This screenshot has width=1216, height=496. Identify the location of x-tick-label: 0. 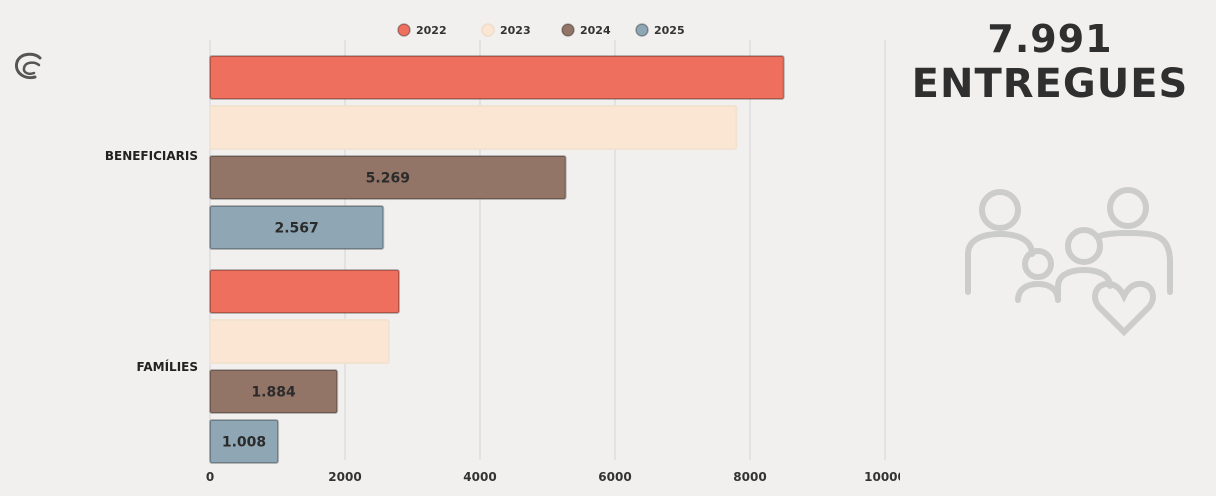
(210, 477).